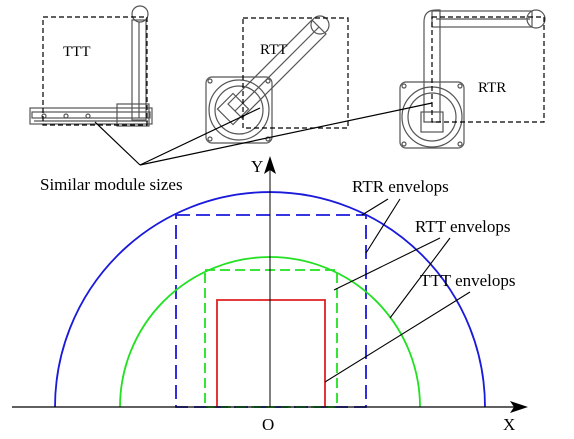 This screenshot has width=574, height=439. I want to click on rtr-label: RTR, so click(492, 88).